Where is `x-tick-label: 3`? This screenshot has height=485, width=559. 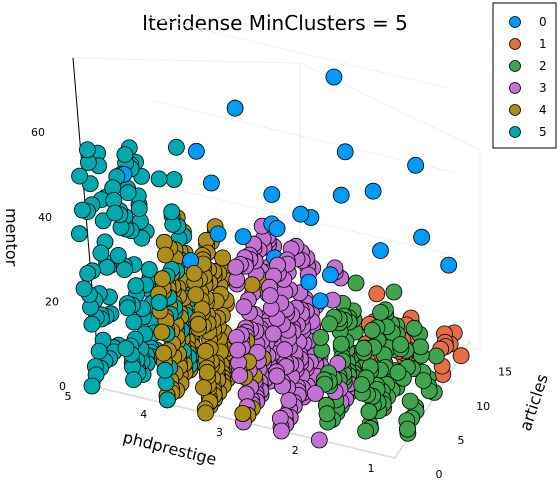
x-tick-label: 3 is located at coordinates (219, 432).